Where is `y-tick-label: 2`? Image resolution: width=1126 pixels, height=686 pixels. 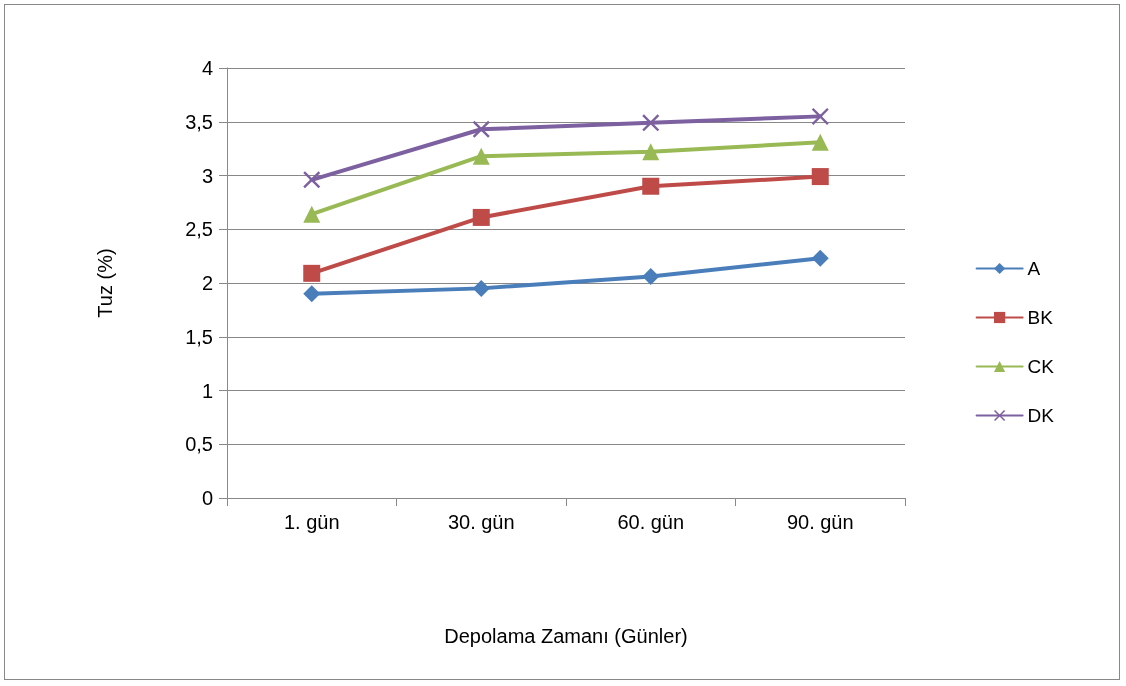 y-tick-label: 2 is located at coordinates (207, 283).